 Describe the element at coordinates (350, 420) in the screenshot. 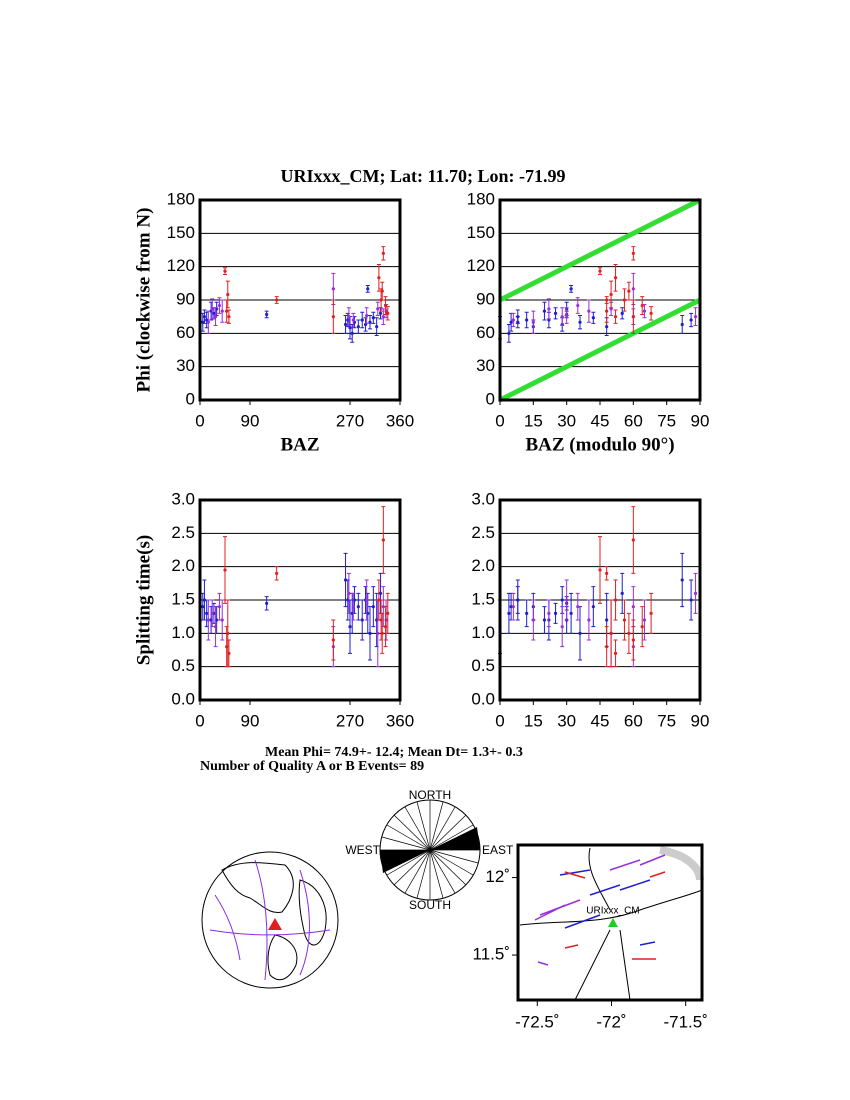

I see `x-tick-label: 270` at that location.